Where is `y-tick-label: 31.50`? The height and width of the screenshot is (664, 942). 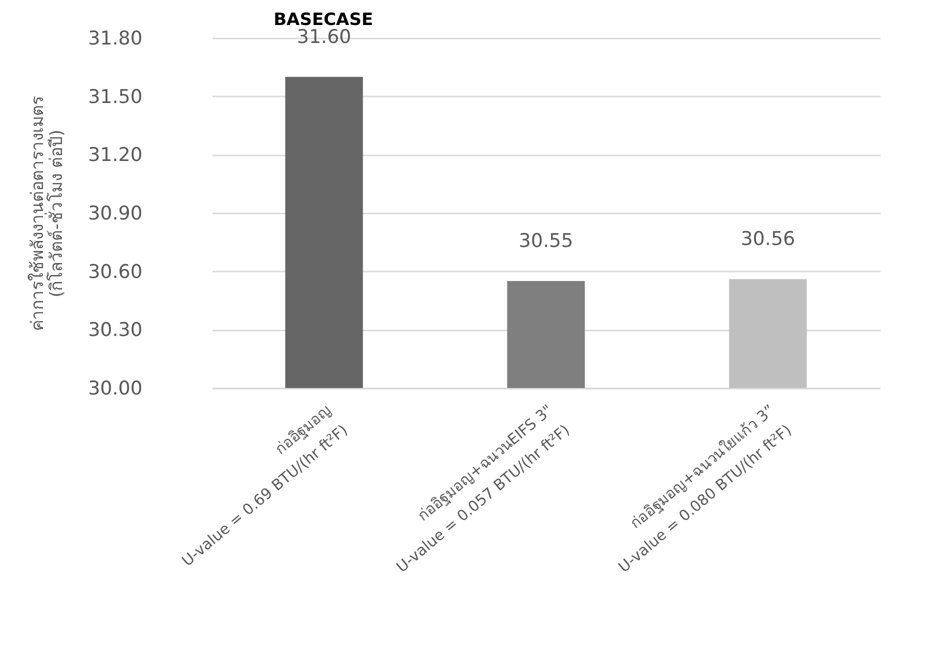 y-tick-label: 31.50 is located at coordinates (115, 97).